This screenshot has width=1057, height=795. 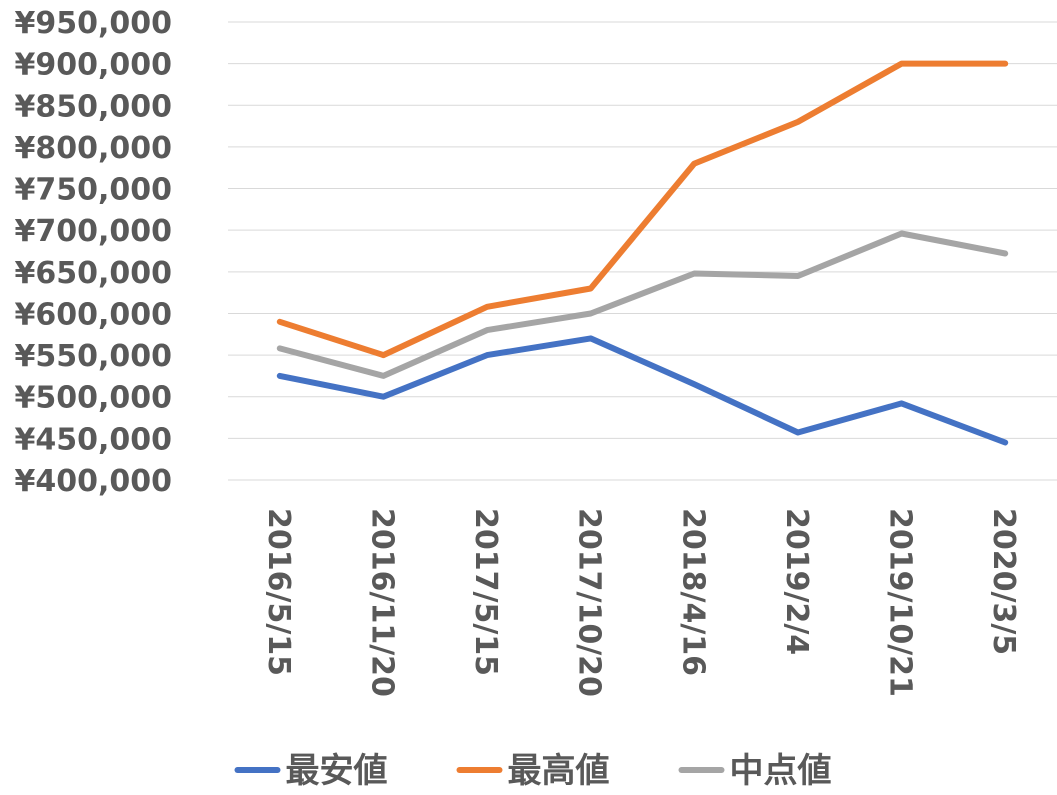 I want to click on x-tick-label: 2016/11/20, so click(x=381, y=602).